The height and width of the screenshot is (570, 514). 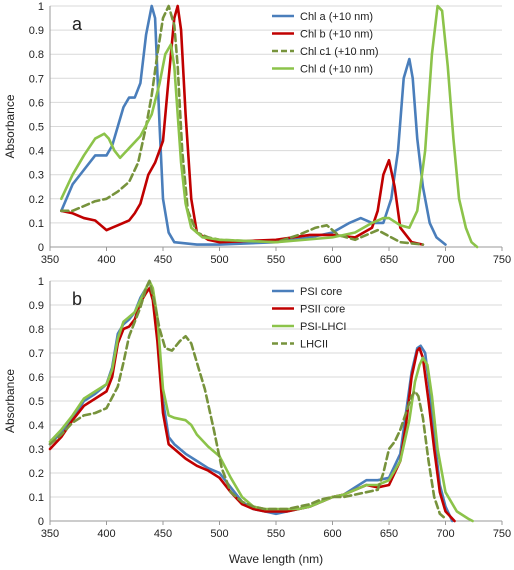 I want to click on legend: PSI core PSII core PSI-LHCI LHCII, so click(x=309, y=318).